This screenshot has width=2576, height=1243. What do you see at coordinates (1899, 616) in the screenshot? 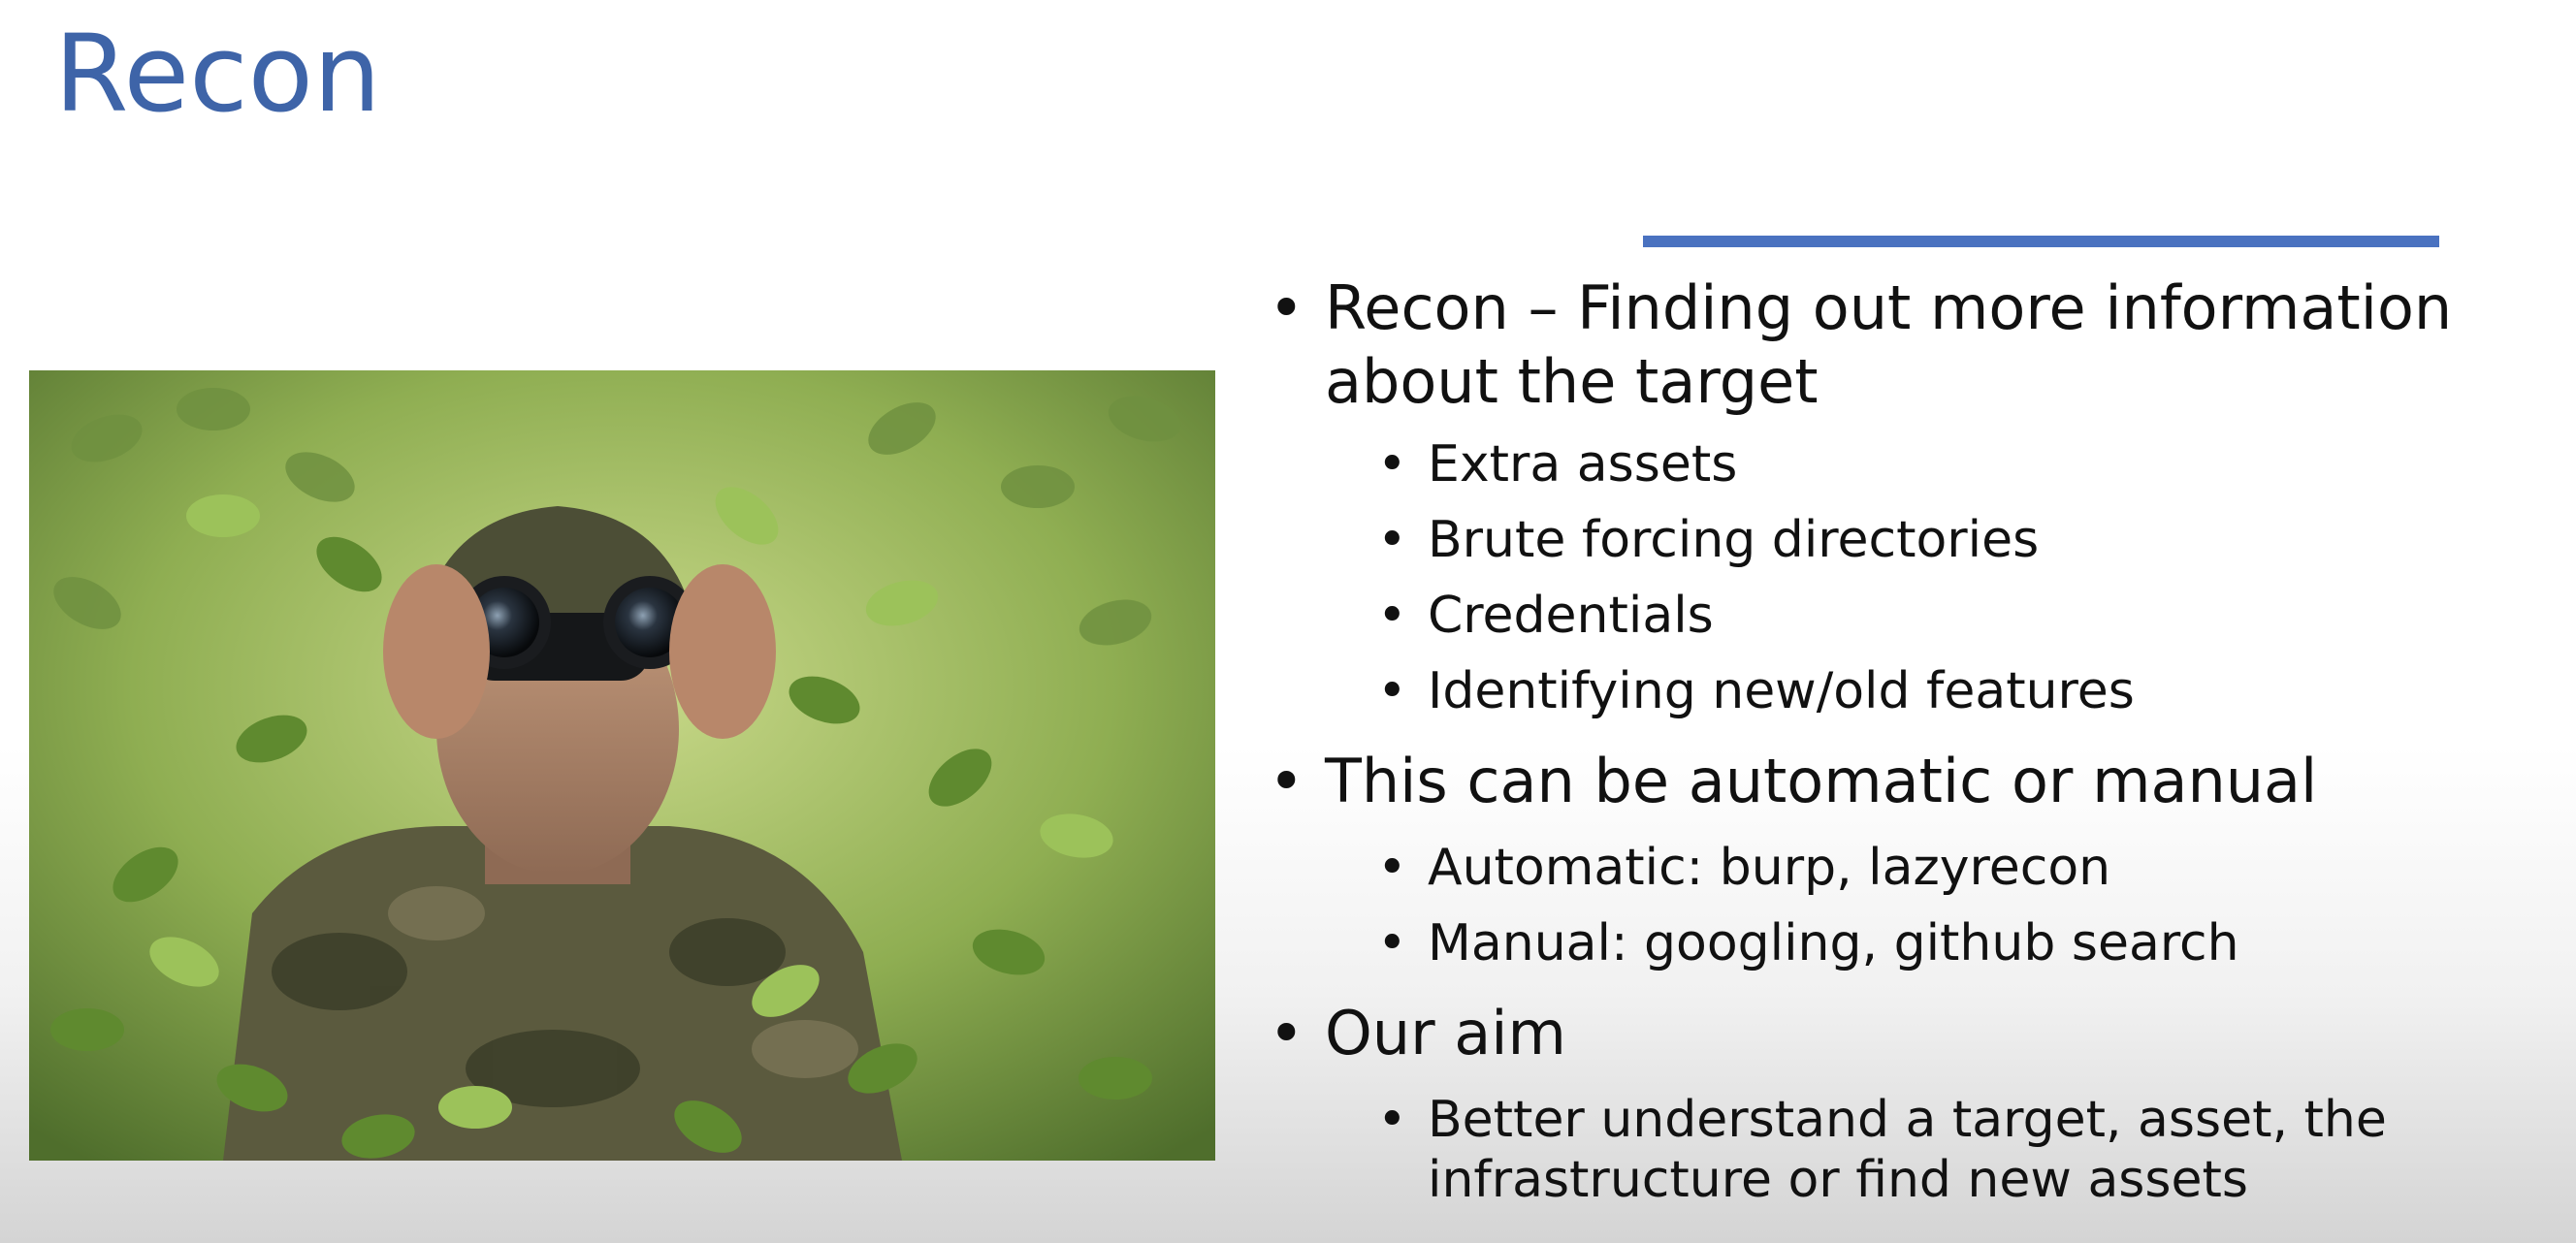
I see `sub-bullet-credentials: Credentials` at bounding box center [1899, 616].